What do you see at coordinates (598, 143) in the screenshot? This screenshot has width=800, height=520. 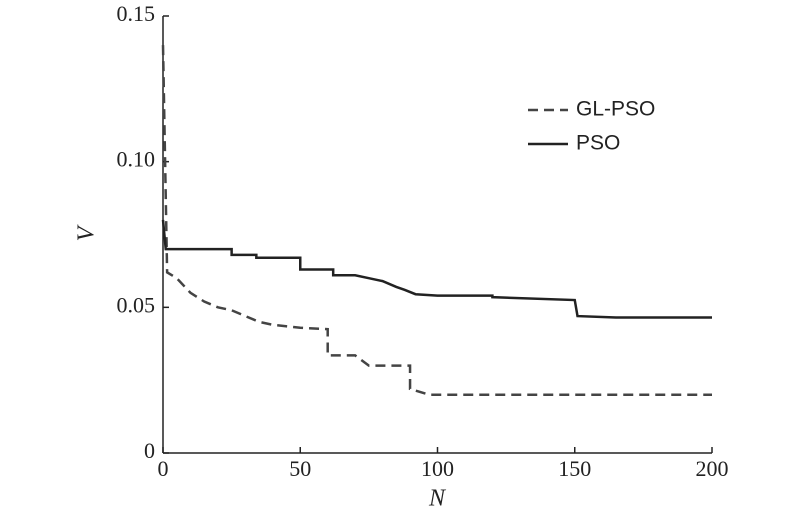 I see `legend-label: PSO` at bounding box center [598, 143].